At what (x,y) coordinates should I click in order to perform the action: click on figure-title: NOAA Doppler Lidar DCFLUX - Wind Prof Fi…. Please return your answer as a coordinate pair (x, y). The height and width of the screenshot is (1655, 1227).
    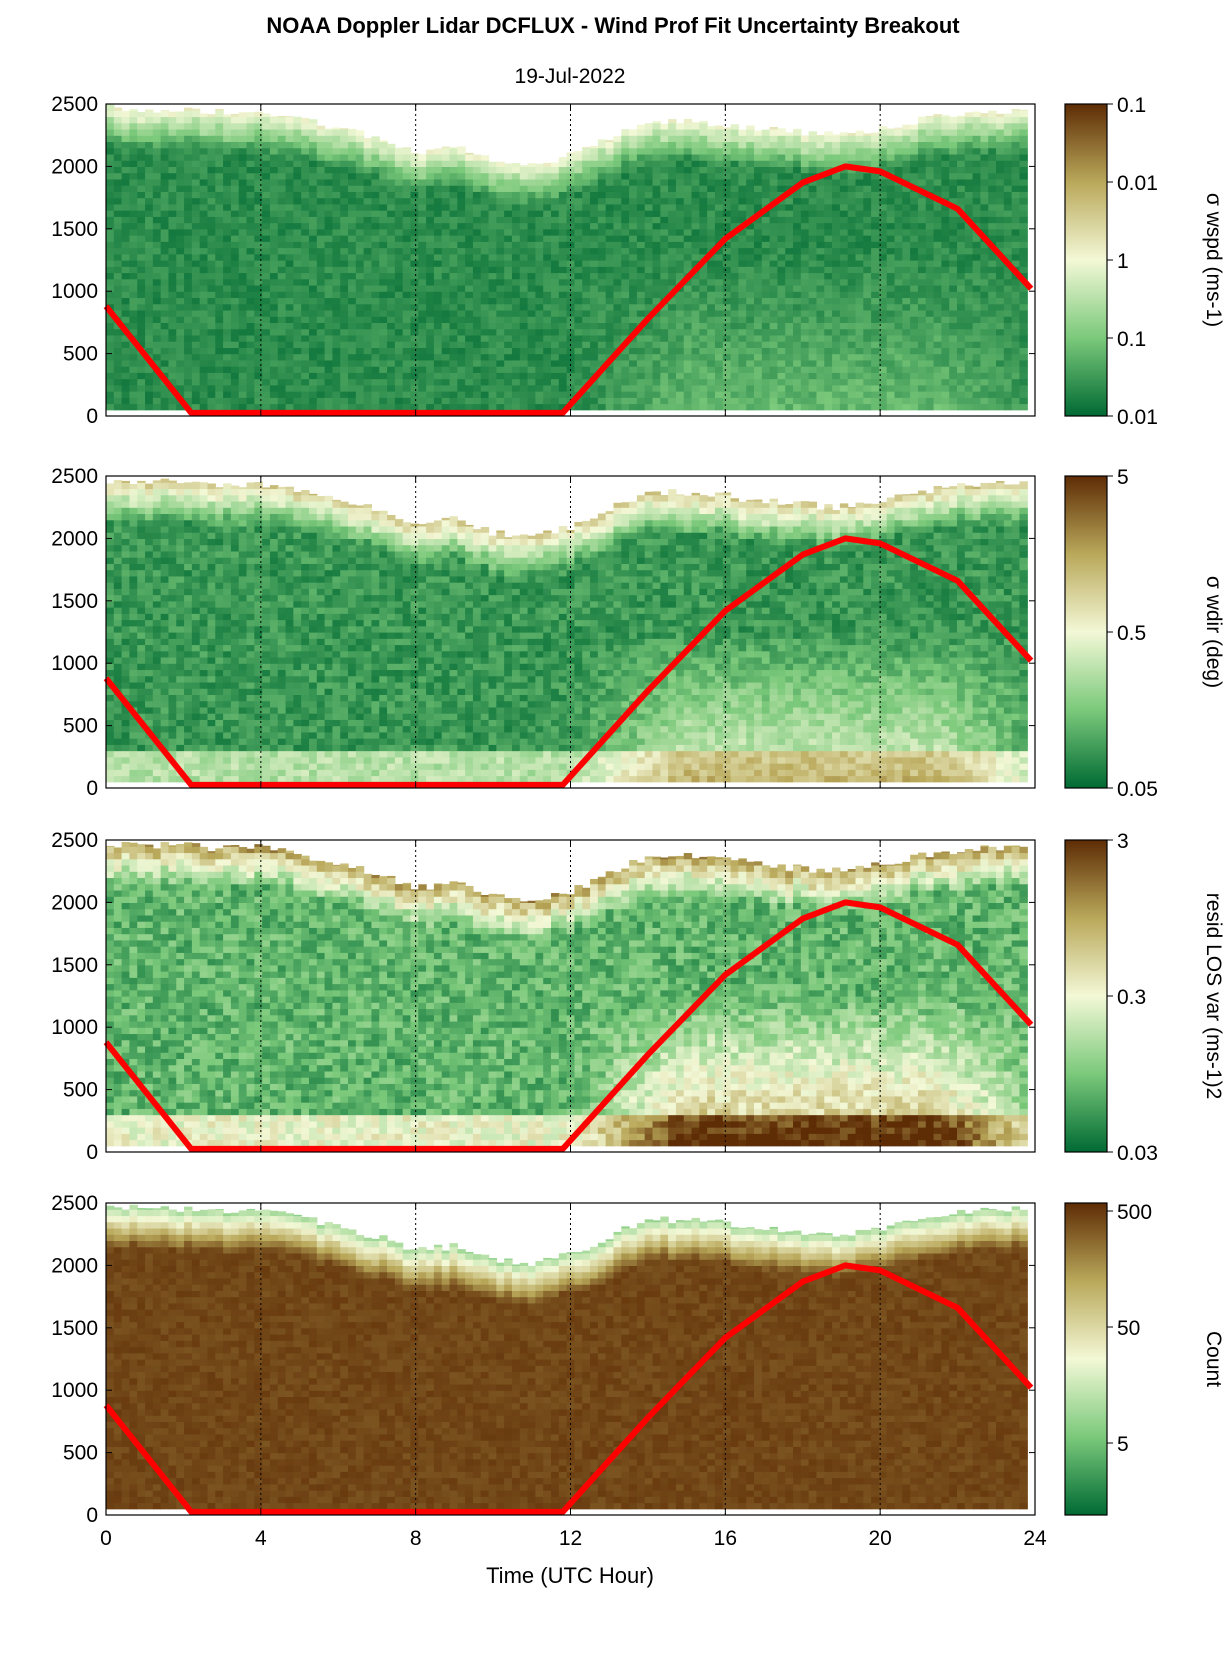
    Looking at the image, I should click on (613, 25).